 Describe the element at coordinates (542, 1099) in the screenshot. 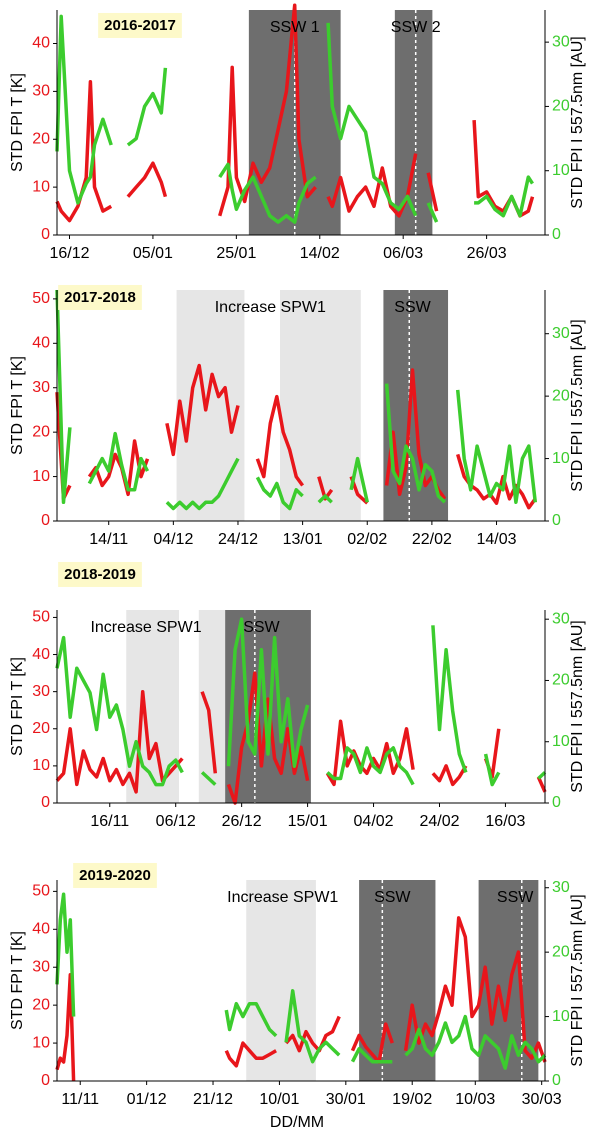

I see `x-tick-label: 30/03` at that location.